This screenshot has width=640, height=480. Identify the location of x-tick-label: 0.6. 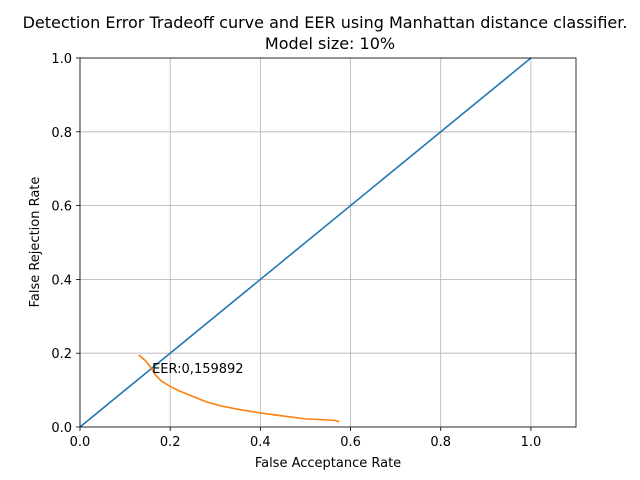
(350, 442).